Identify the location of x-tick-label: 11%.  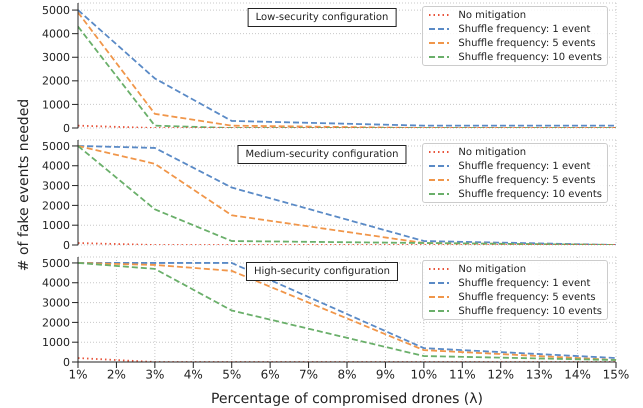
(462, 375).